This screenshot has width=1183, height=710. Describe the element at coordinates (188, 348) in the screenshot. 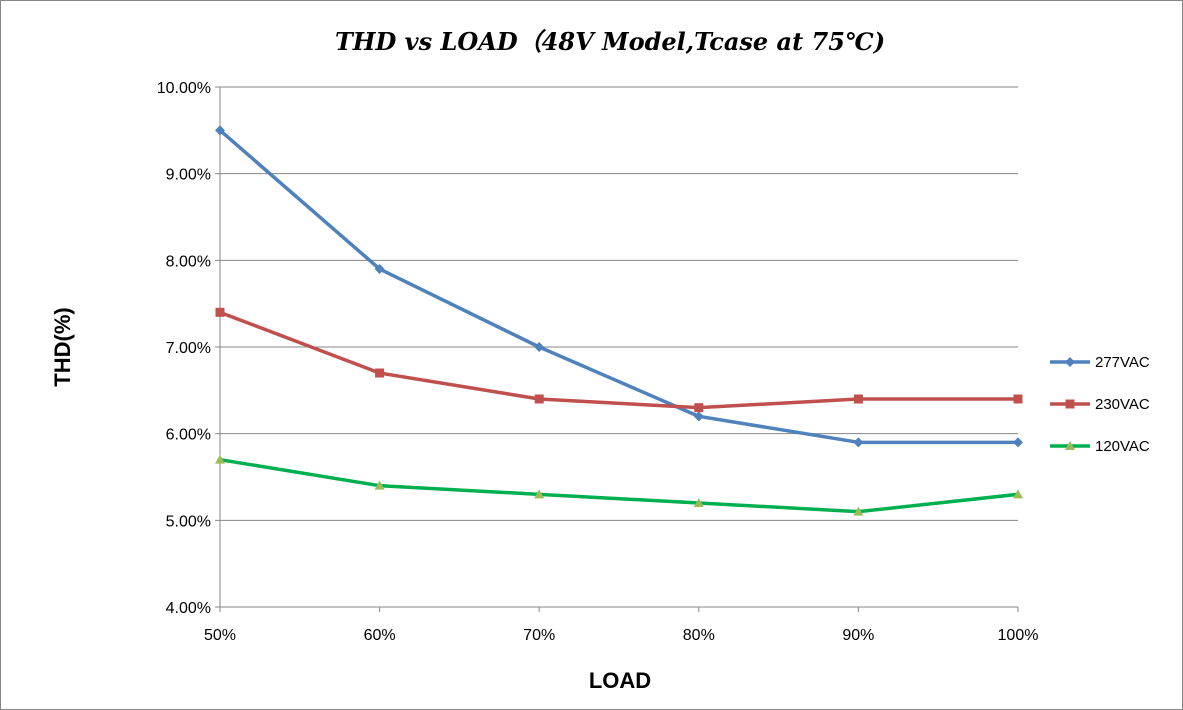

I see `y-tick-label: 7.00%` at that location.